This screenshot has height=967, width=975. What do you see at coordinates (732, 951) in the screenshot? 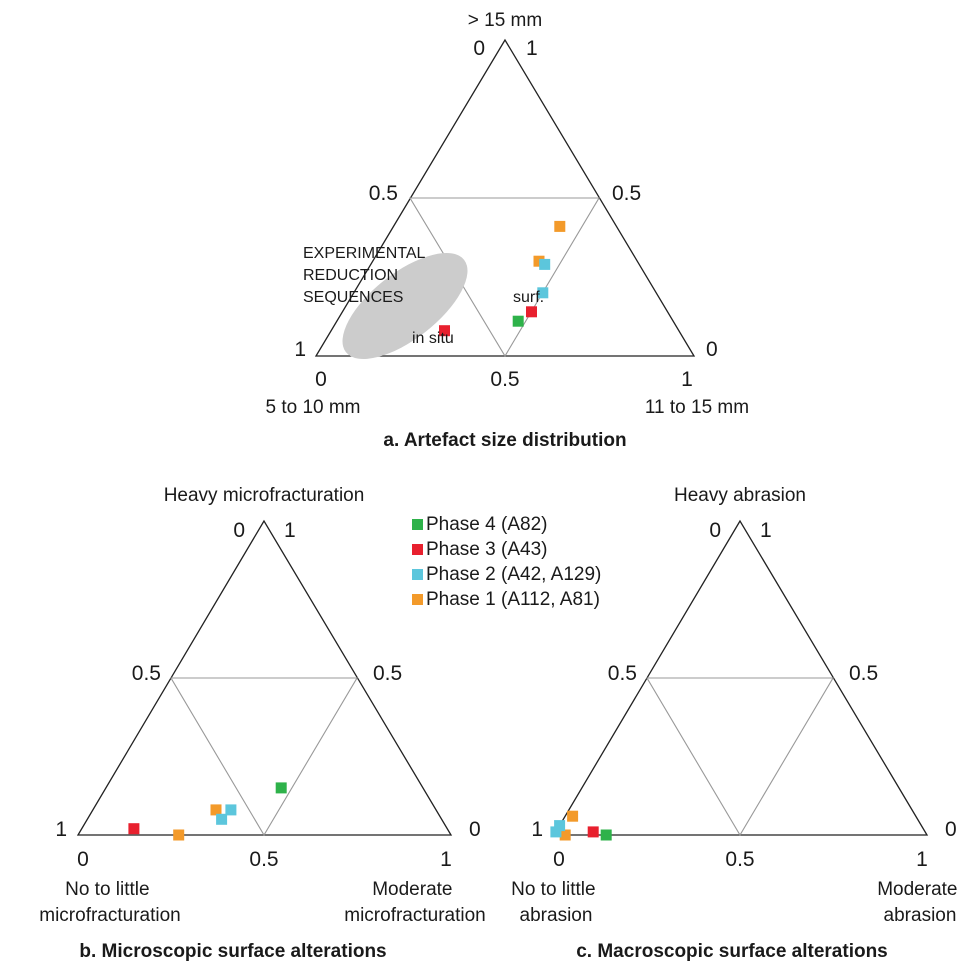
I see `panel-c-title: c. Macroscopic surface alterations` at bounding box center [732, 951].